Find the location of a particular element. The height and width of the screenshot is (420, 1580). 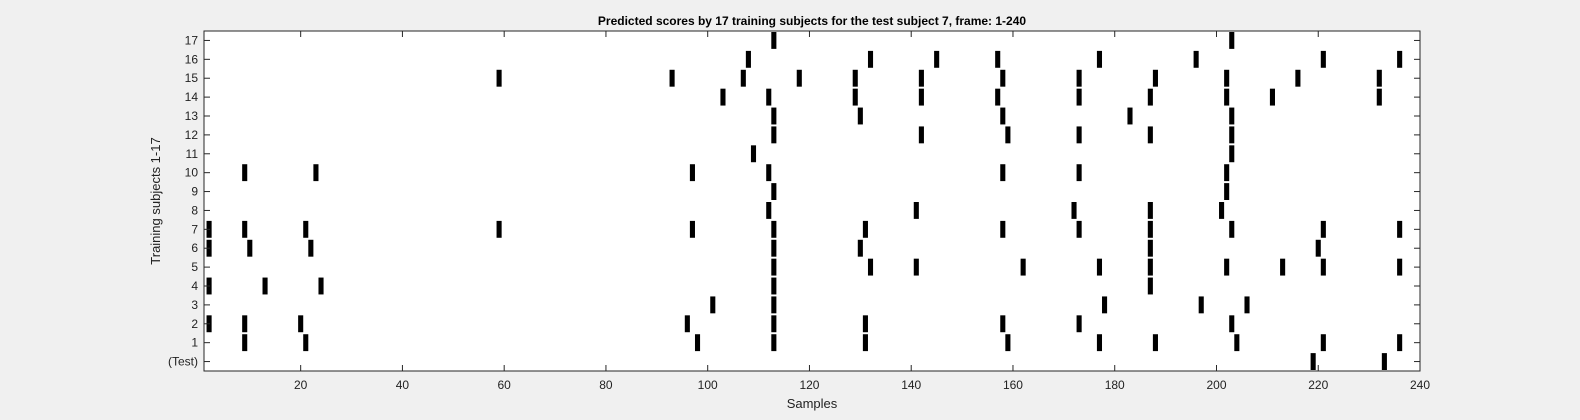

x-tick-label: 240 is located at coordinates (1420, 385).